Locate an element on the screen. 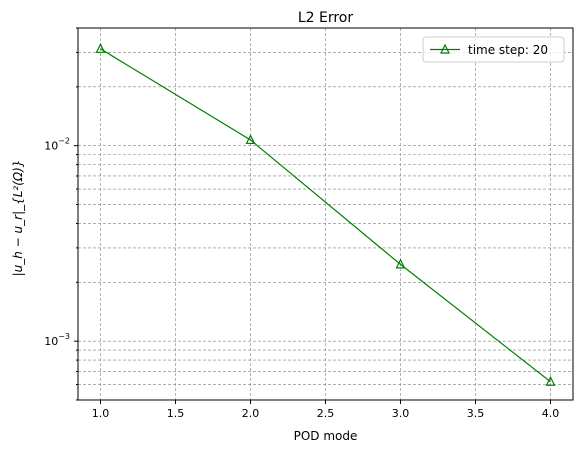 The image size is (583, 453). x-axis-label: POD mode is located at coordinates (326, 436).